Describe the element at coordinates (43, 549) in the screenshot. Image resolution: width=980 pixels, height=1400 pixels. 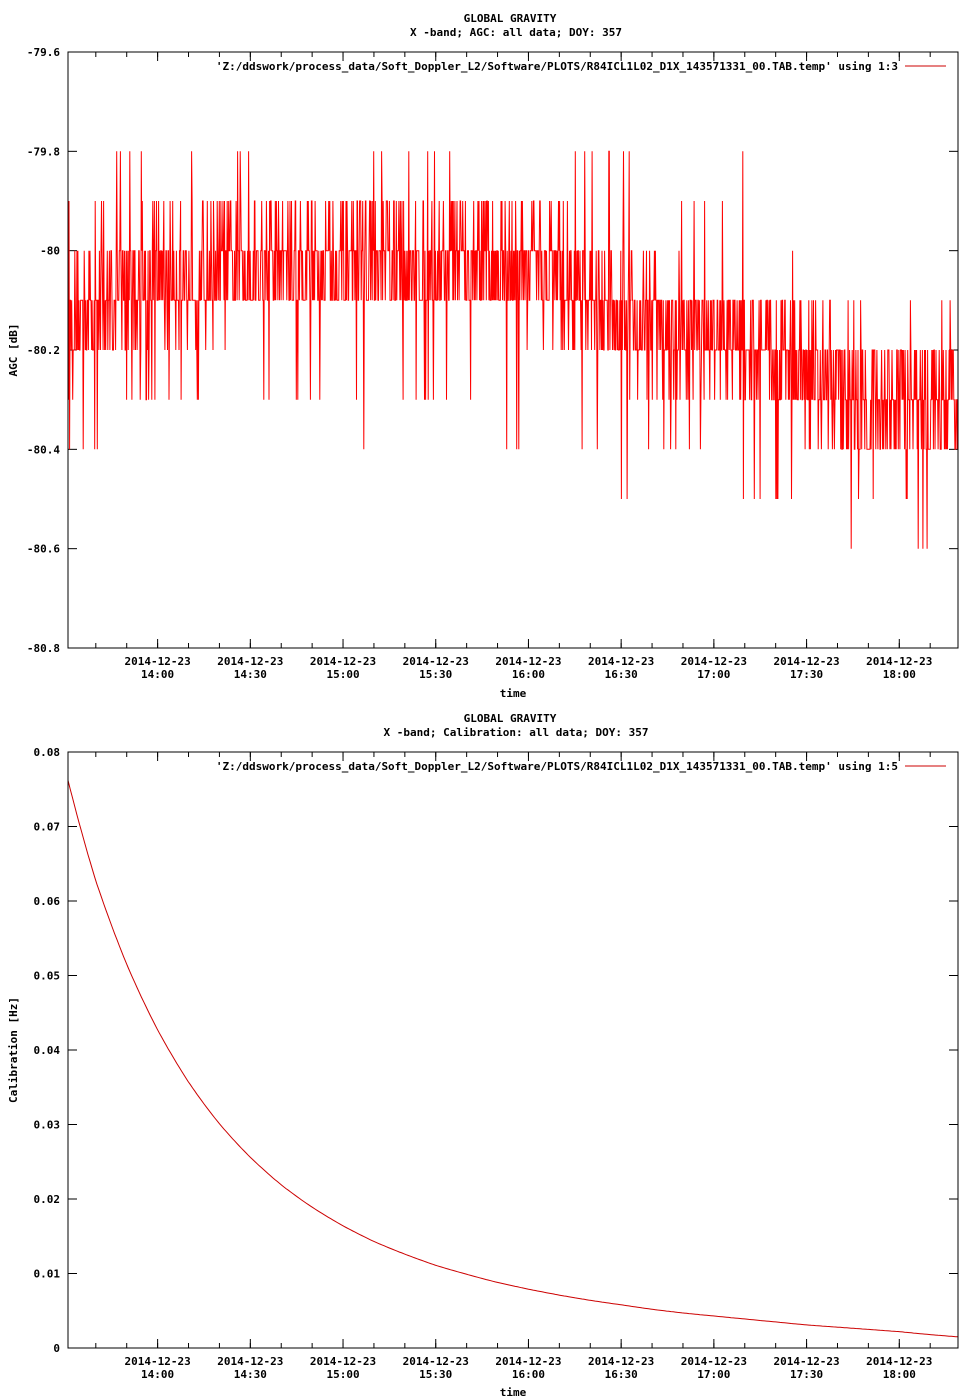
I see `y-tick-label: -80.6` at that location.